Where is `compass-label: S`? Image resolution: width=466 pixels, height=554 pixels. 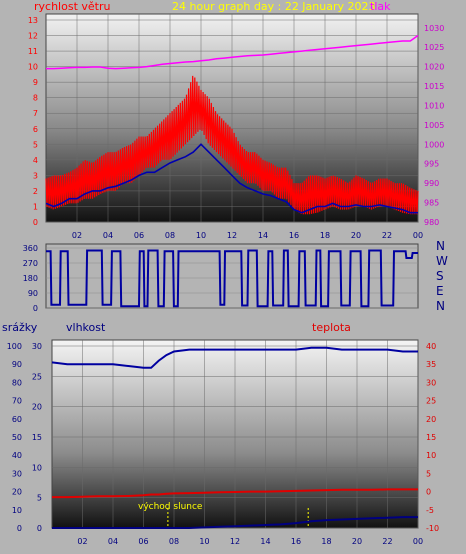 compass-label: S is located at coordinates (440, 276).